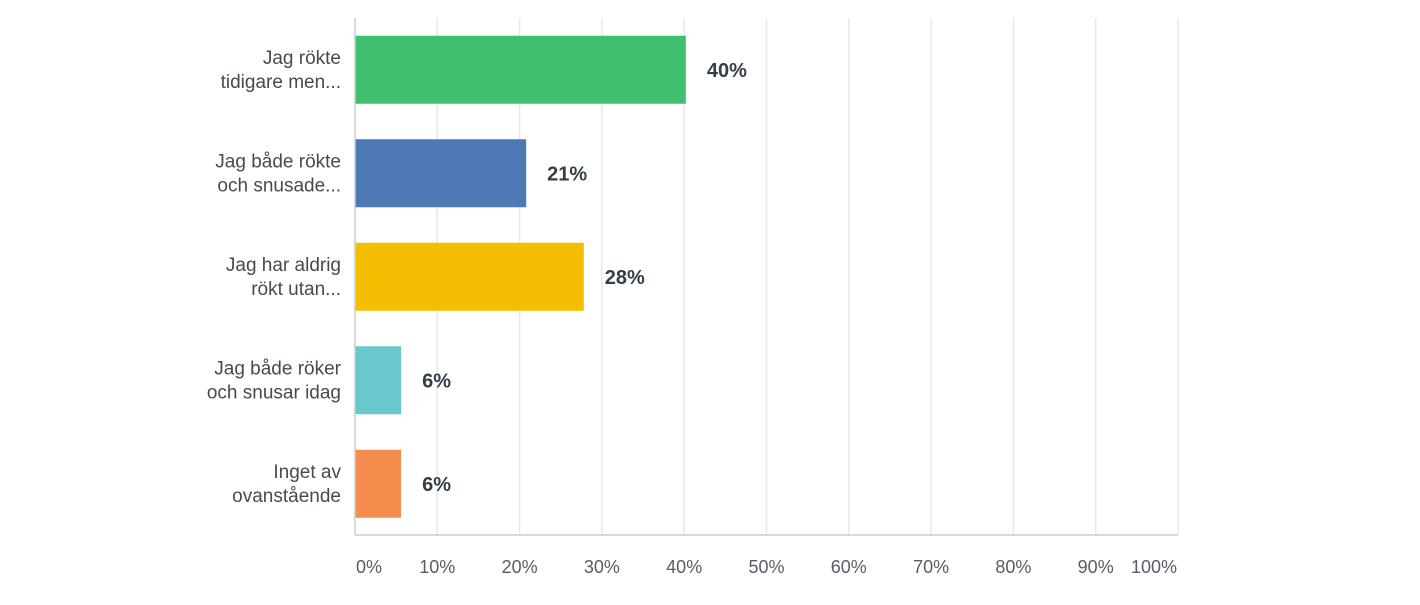 The width and height of the screenshot is (1420, 605). Describe the element at coordinates (307, 472) in the screenshot. I see `category-label: Inget av` at that location.